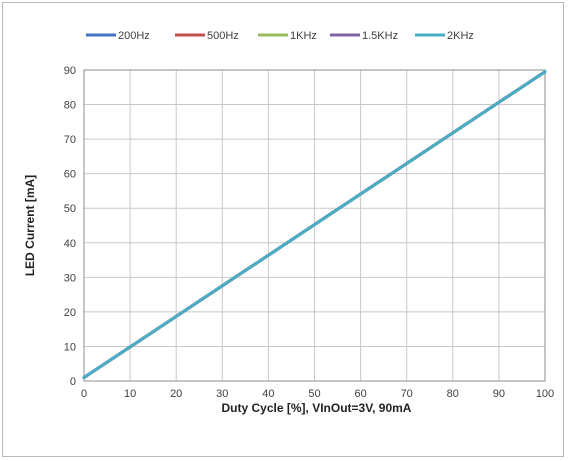  I want to click on x-tick-label: 70, so click(407, 394).